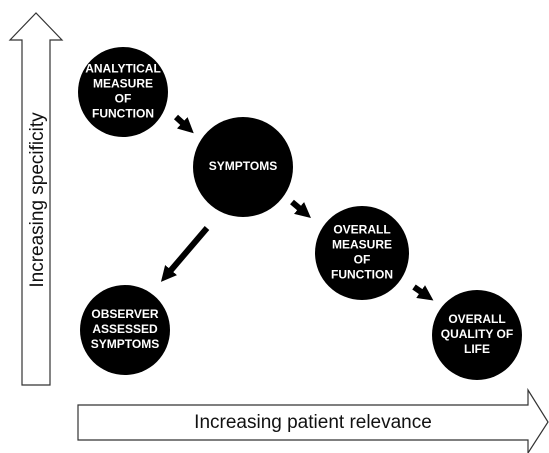 The image size is (549, 453). I want to click on node-label: QUALITY OF, so click(477, 334).